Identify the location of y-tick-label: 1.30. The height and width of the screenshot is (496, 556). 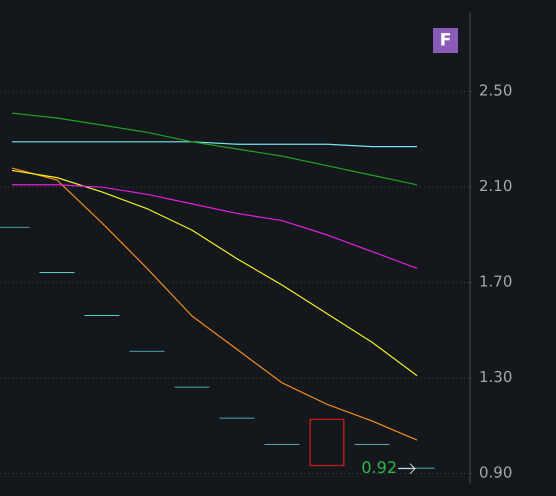
(495, 377).